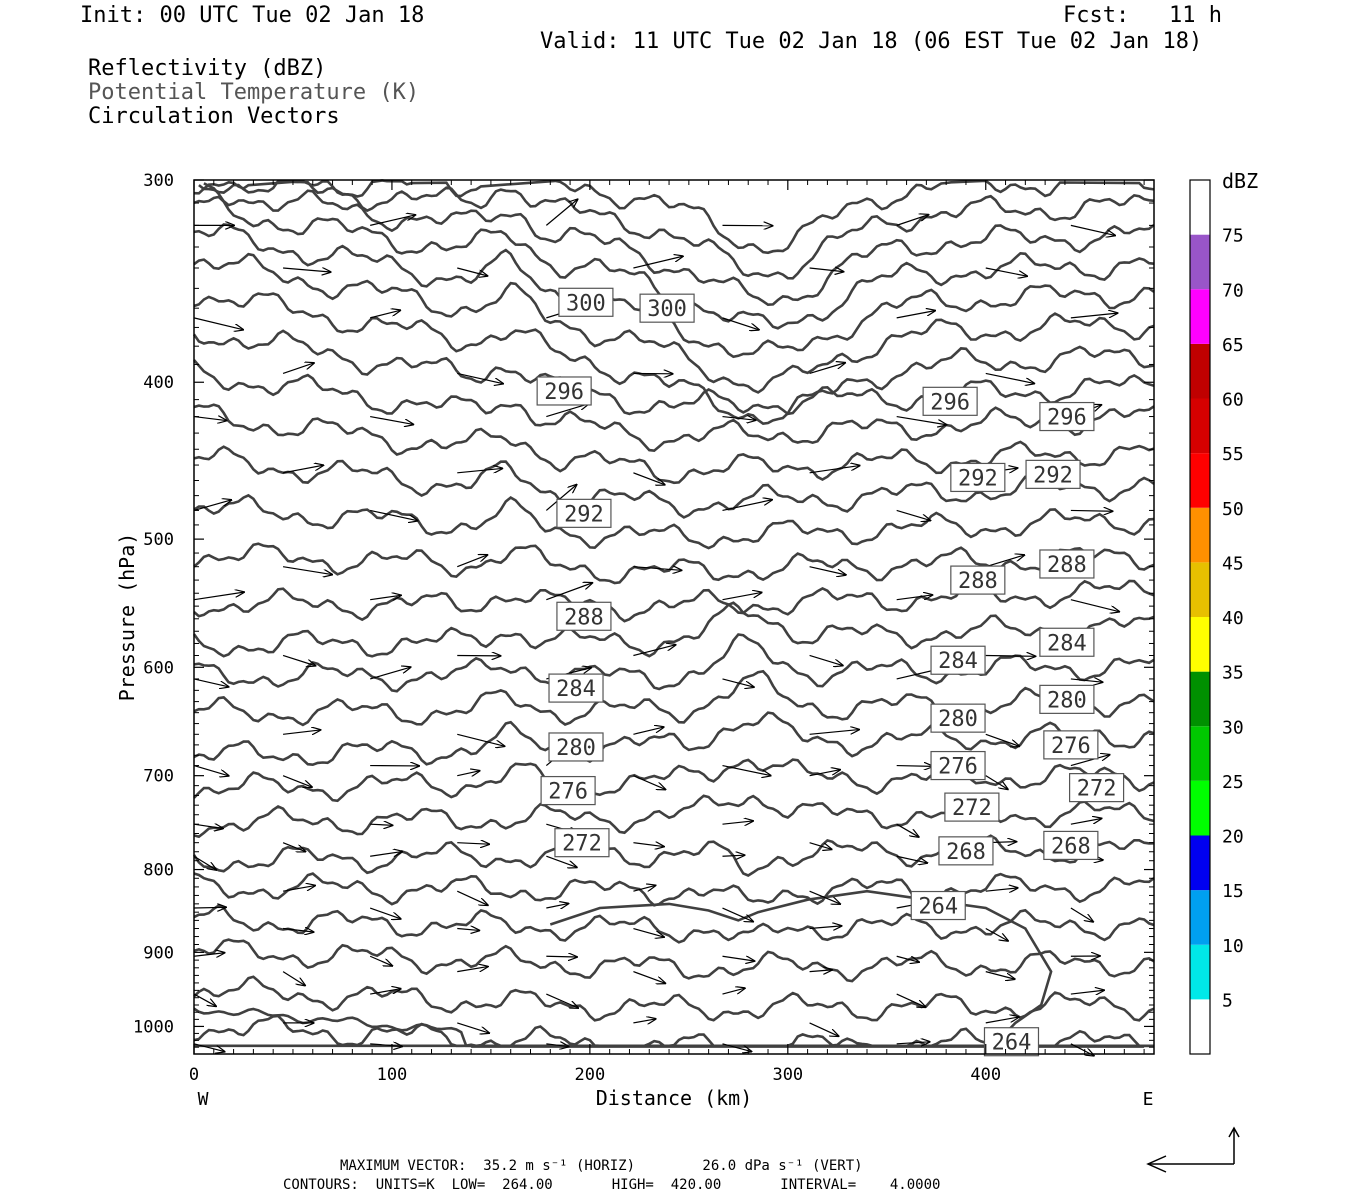  Describe the element at coordinates (1233, 400) in the screenshot. I see `colorbar-level-label: 60` at that location.